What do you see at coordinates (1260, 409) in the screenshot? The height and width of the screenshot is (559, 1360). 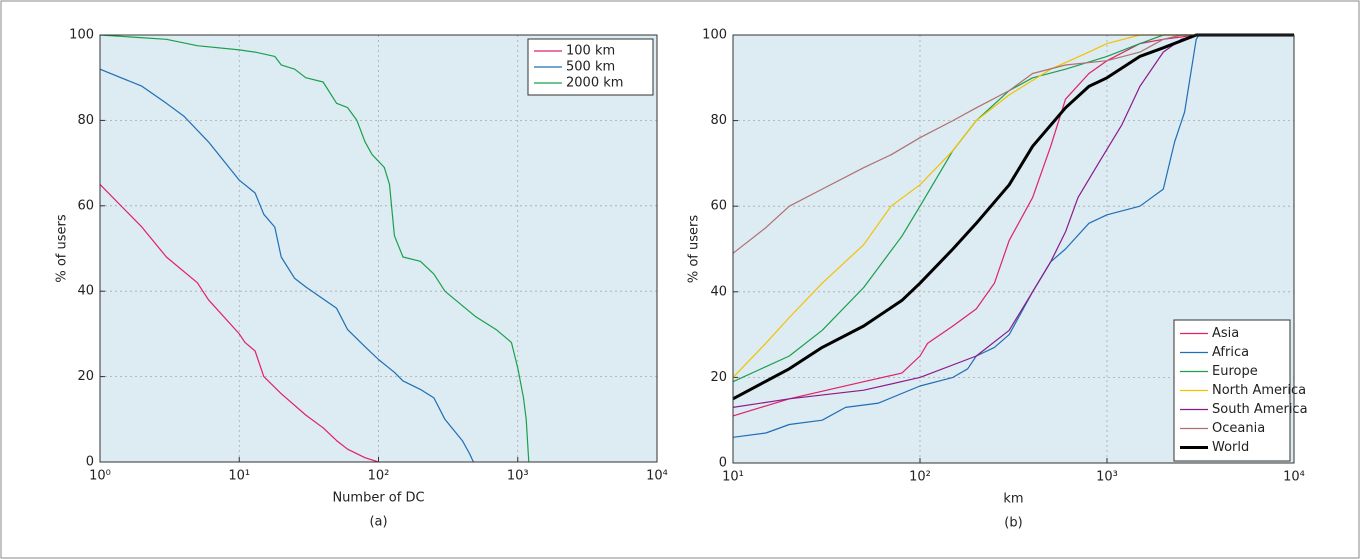 I see `legend-label: South America` at bounding box center [1260, 409].